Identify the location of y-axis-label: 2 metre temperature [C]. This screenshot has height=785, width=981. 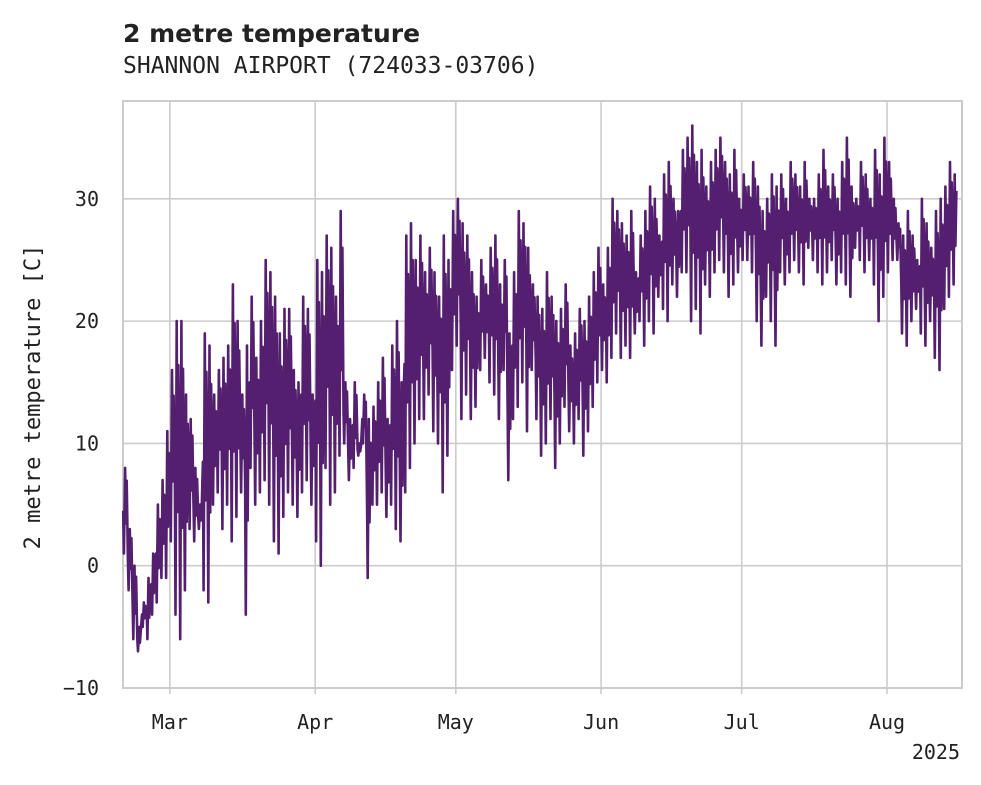
(33, 397).